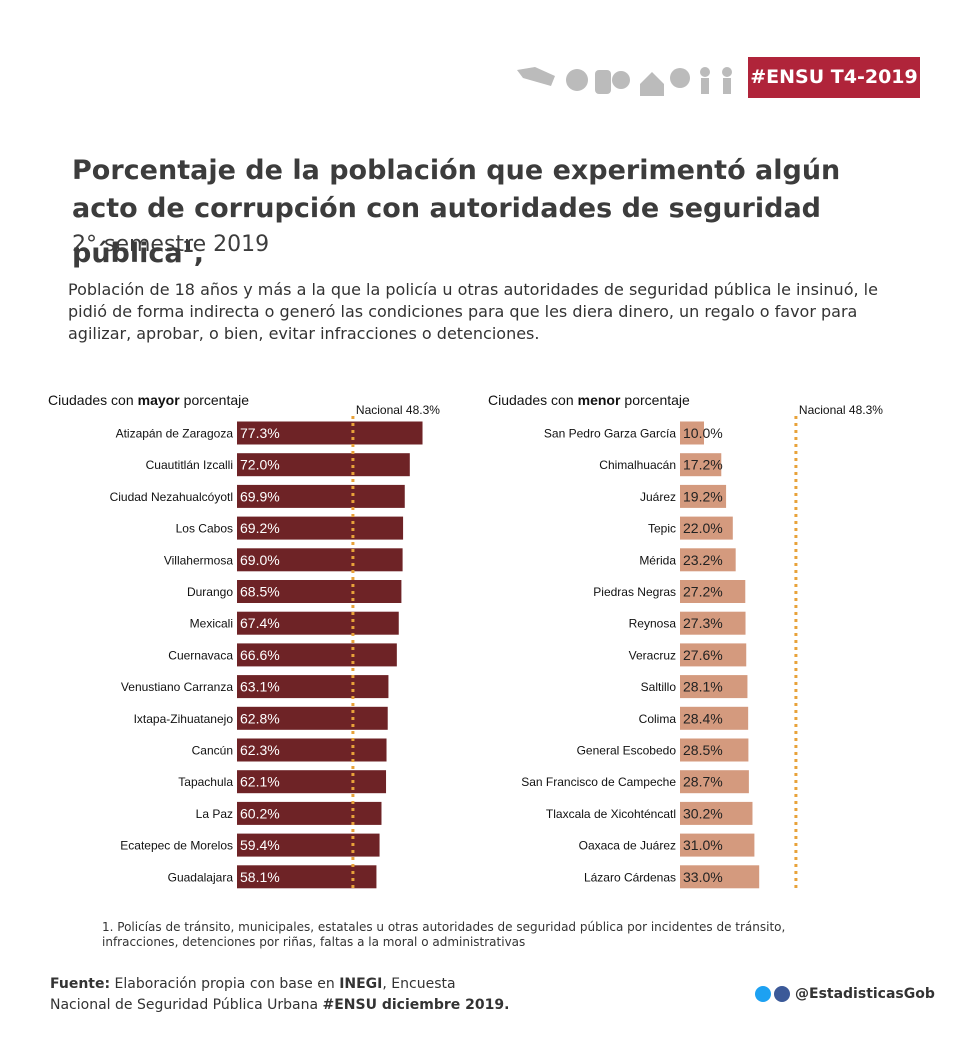  What do you see at coordinates (200, 655) in the screenshot?
I see `category-label: Cuernavaca` at bounding box center [200, 655].